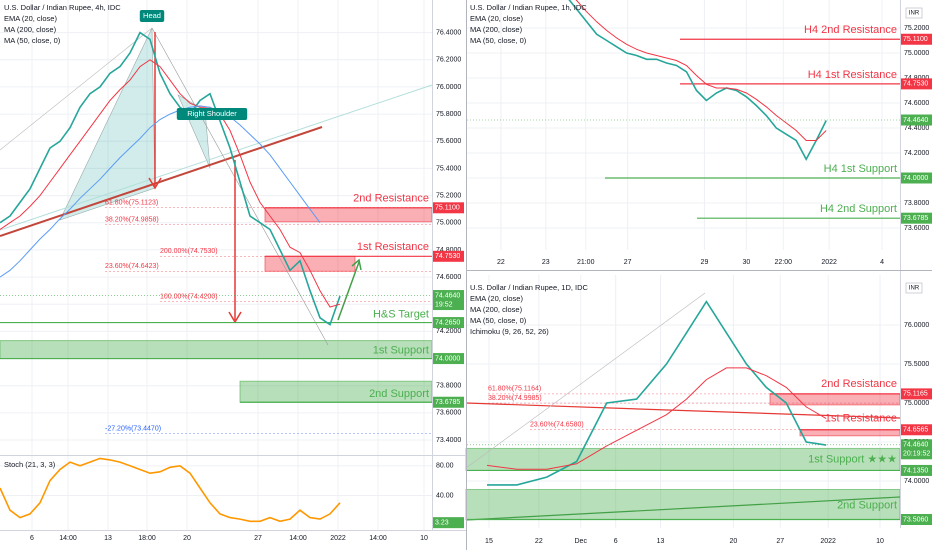 This screenshot has height=550, width=932. I want to click on legend-title: Stoch (21, 3, 3), so click(30, 464).